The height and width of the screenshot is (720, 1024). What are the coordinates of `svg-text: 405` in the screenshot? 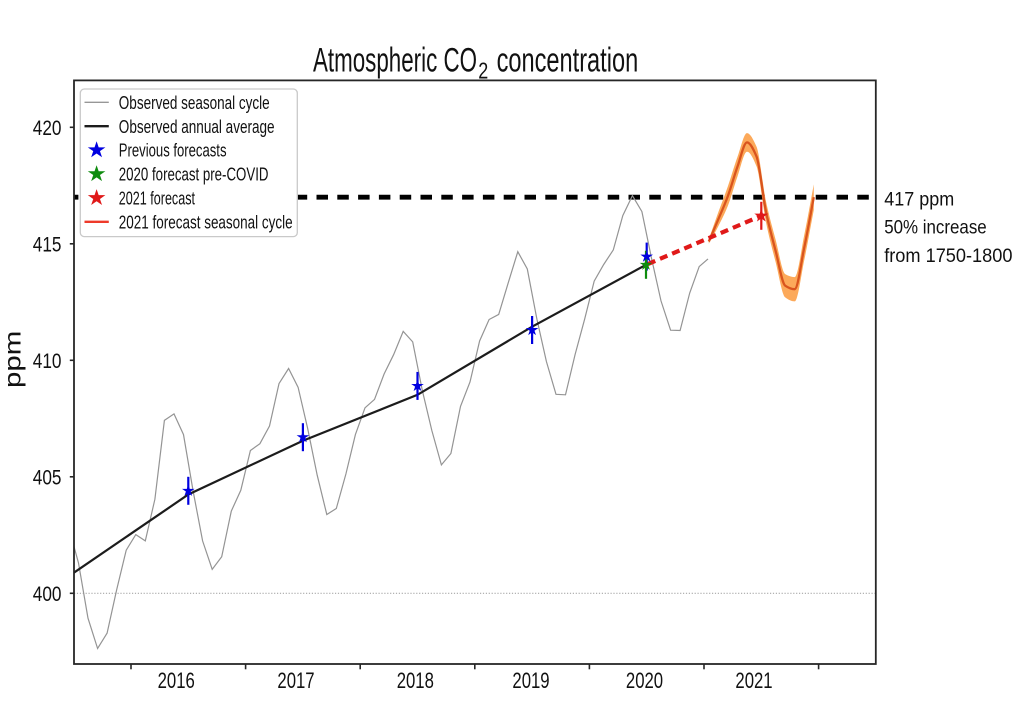 It's located at (47, 477).